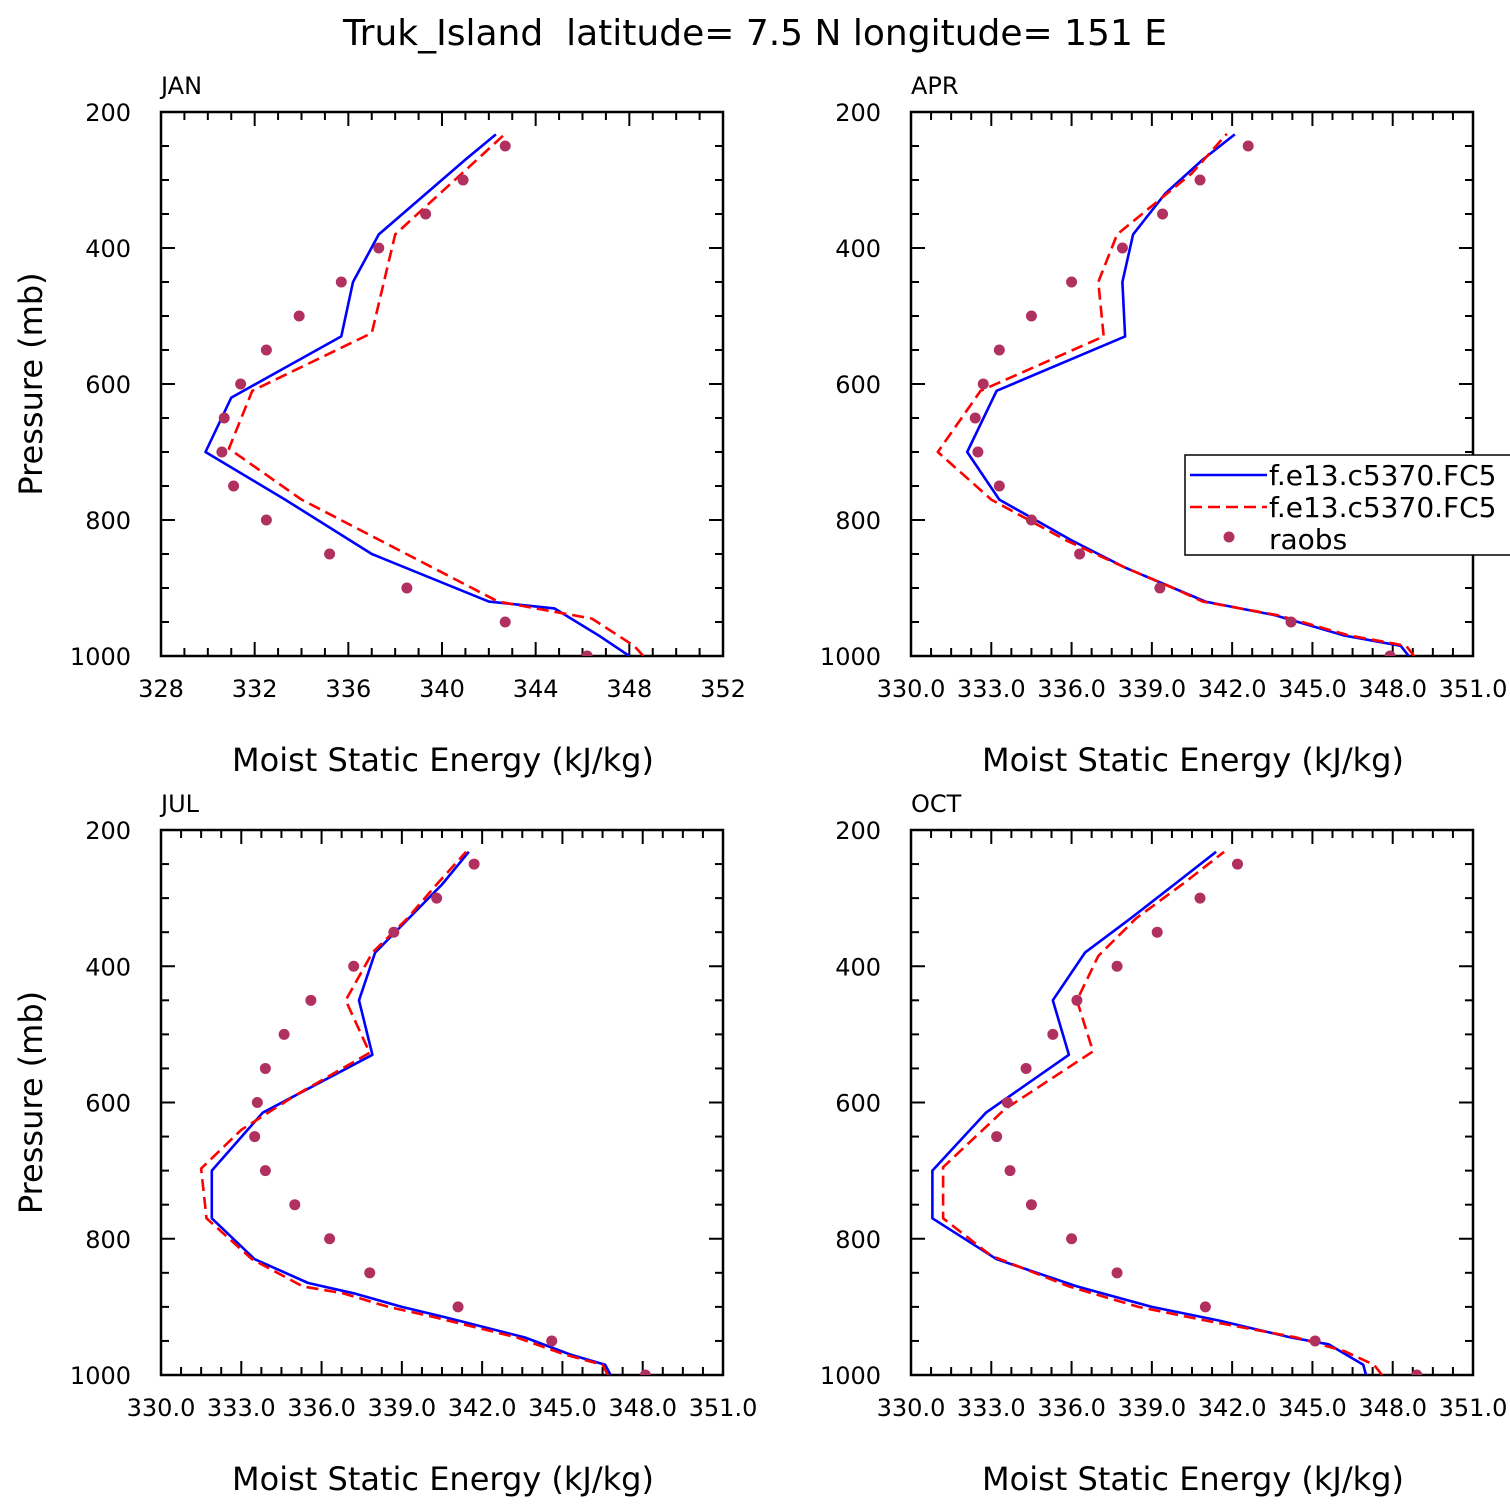 This screenshot has height=1510, width=1510. Describe the element at coordinates (180, 86) in the screenshot. I see `panel-label: JAN` at that location.